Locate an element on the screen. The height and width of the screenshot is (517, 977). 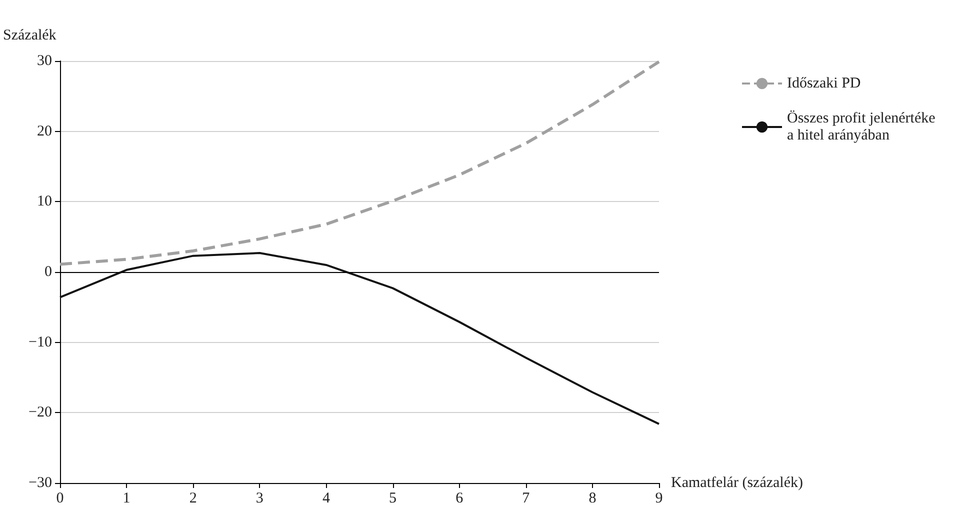
legend-label: Időszaki PD is located at coordinates (824, 84).